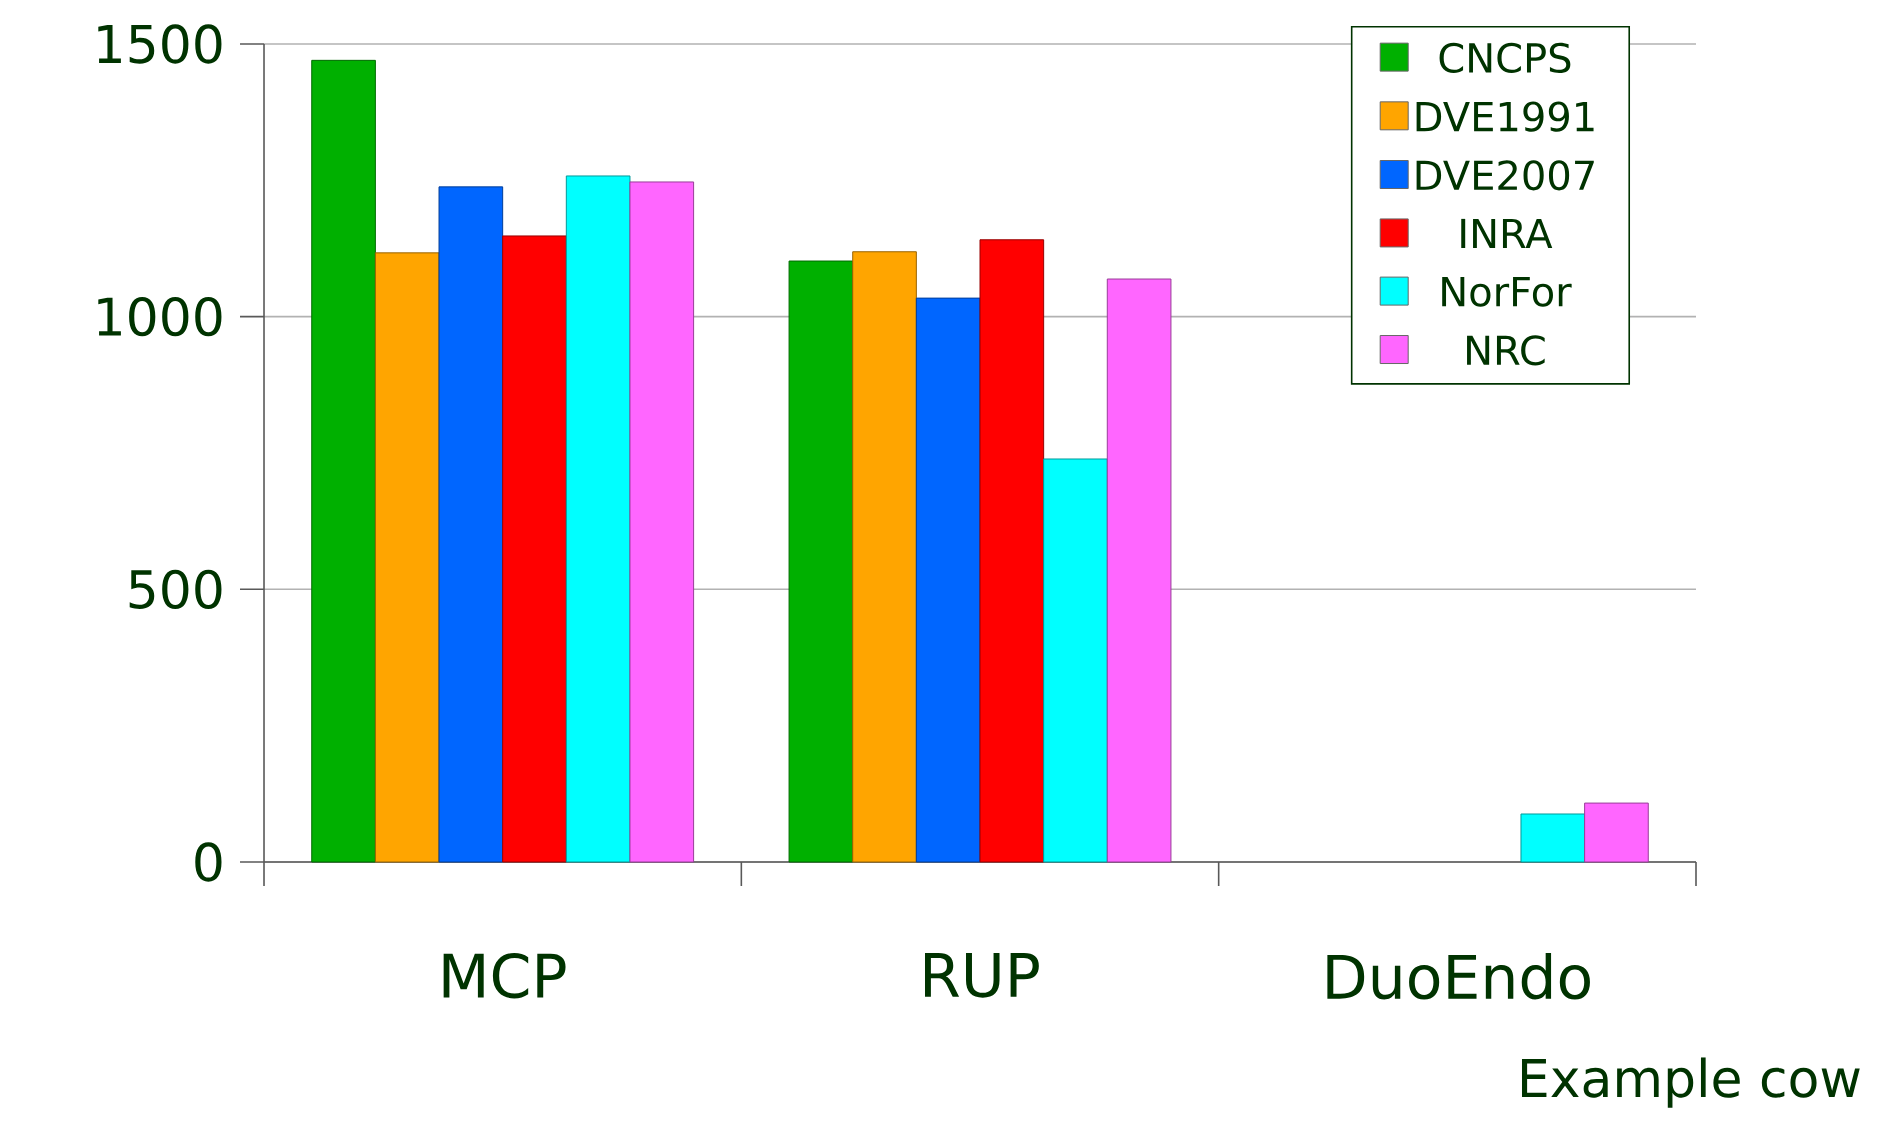 This screenshot has width=1881, height=1125. Describe the element at coordinates (1507, 292) in the screenshot. I see `legend-label: NorFor` at that location.